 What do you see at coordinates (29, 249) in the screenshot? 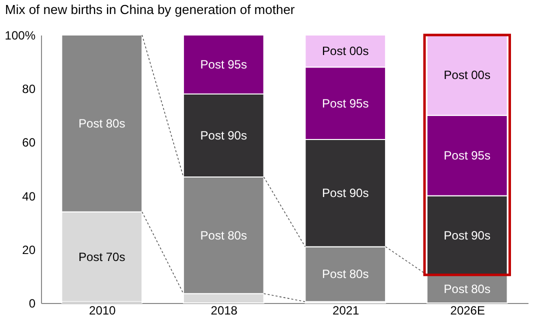
I see `y-tick-label: 20` at bounding box center [29, 249].